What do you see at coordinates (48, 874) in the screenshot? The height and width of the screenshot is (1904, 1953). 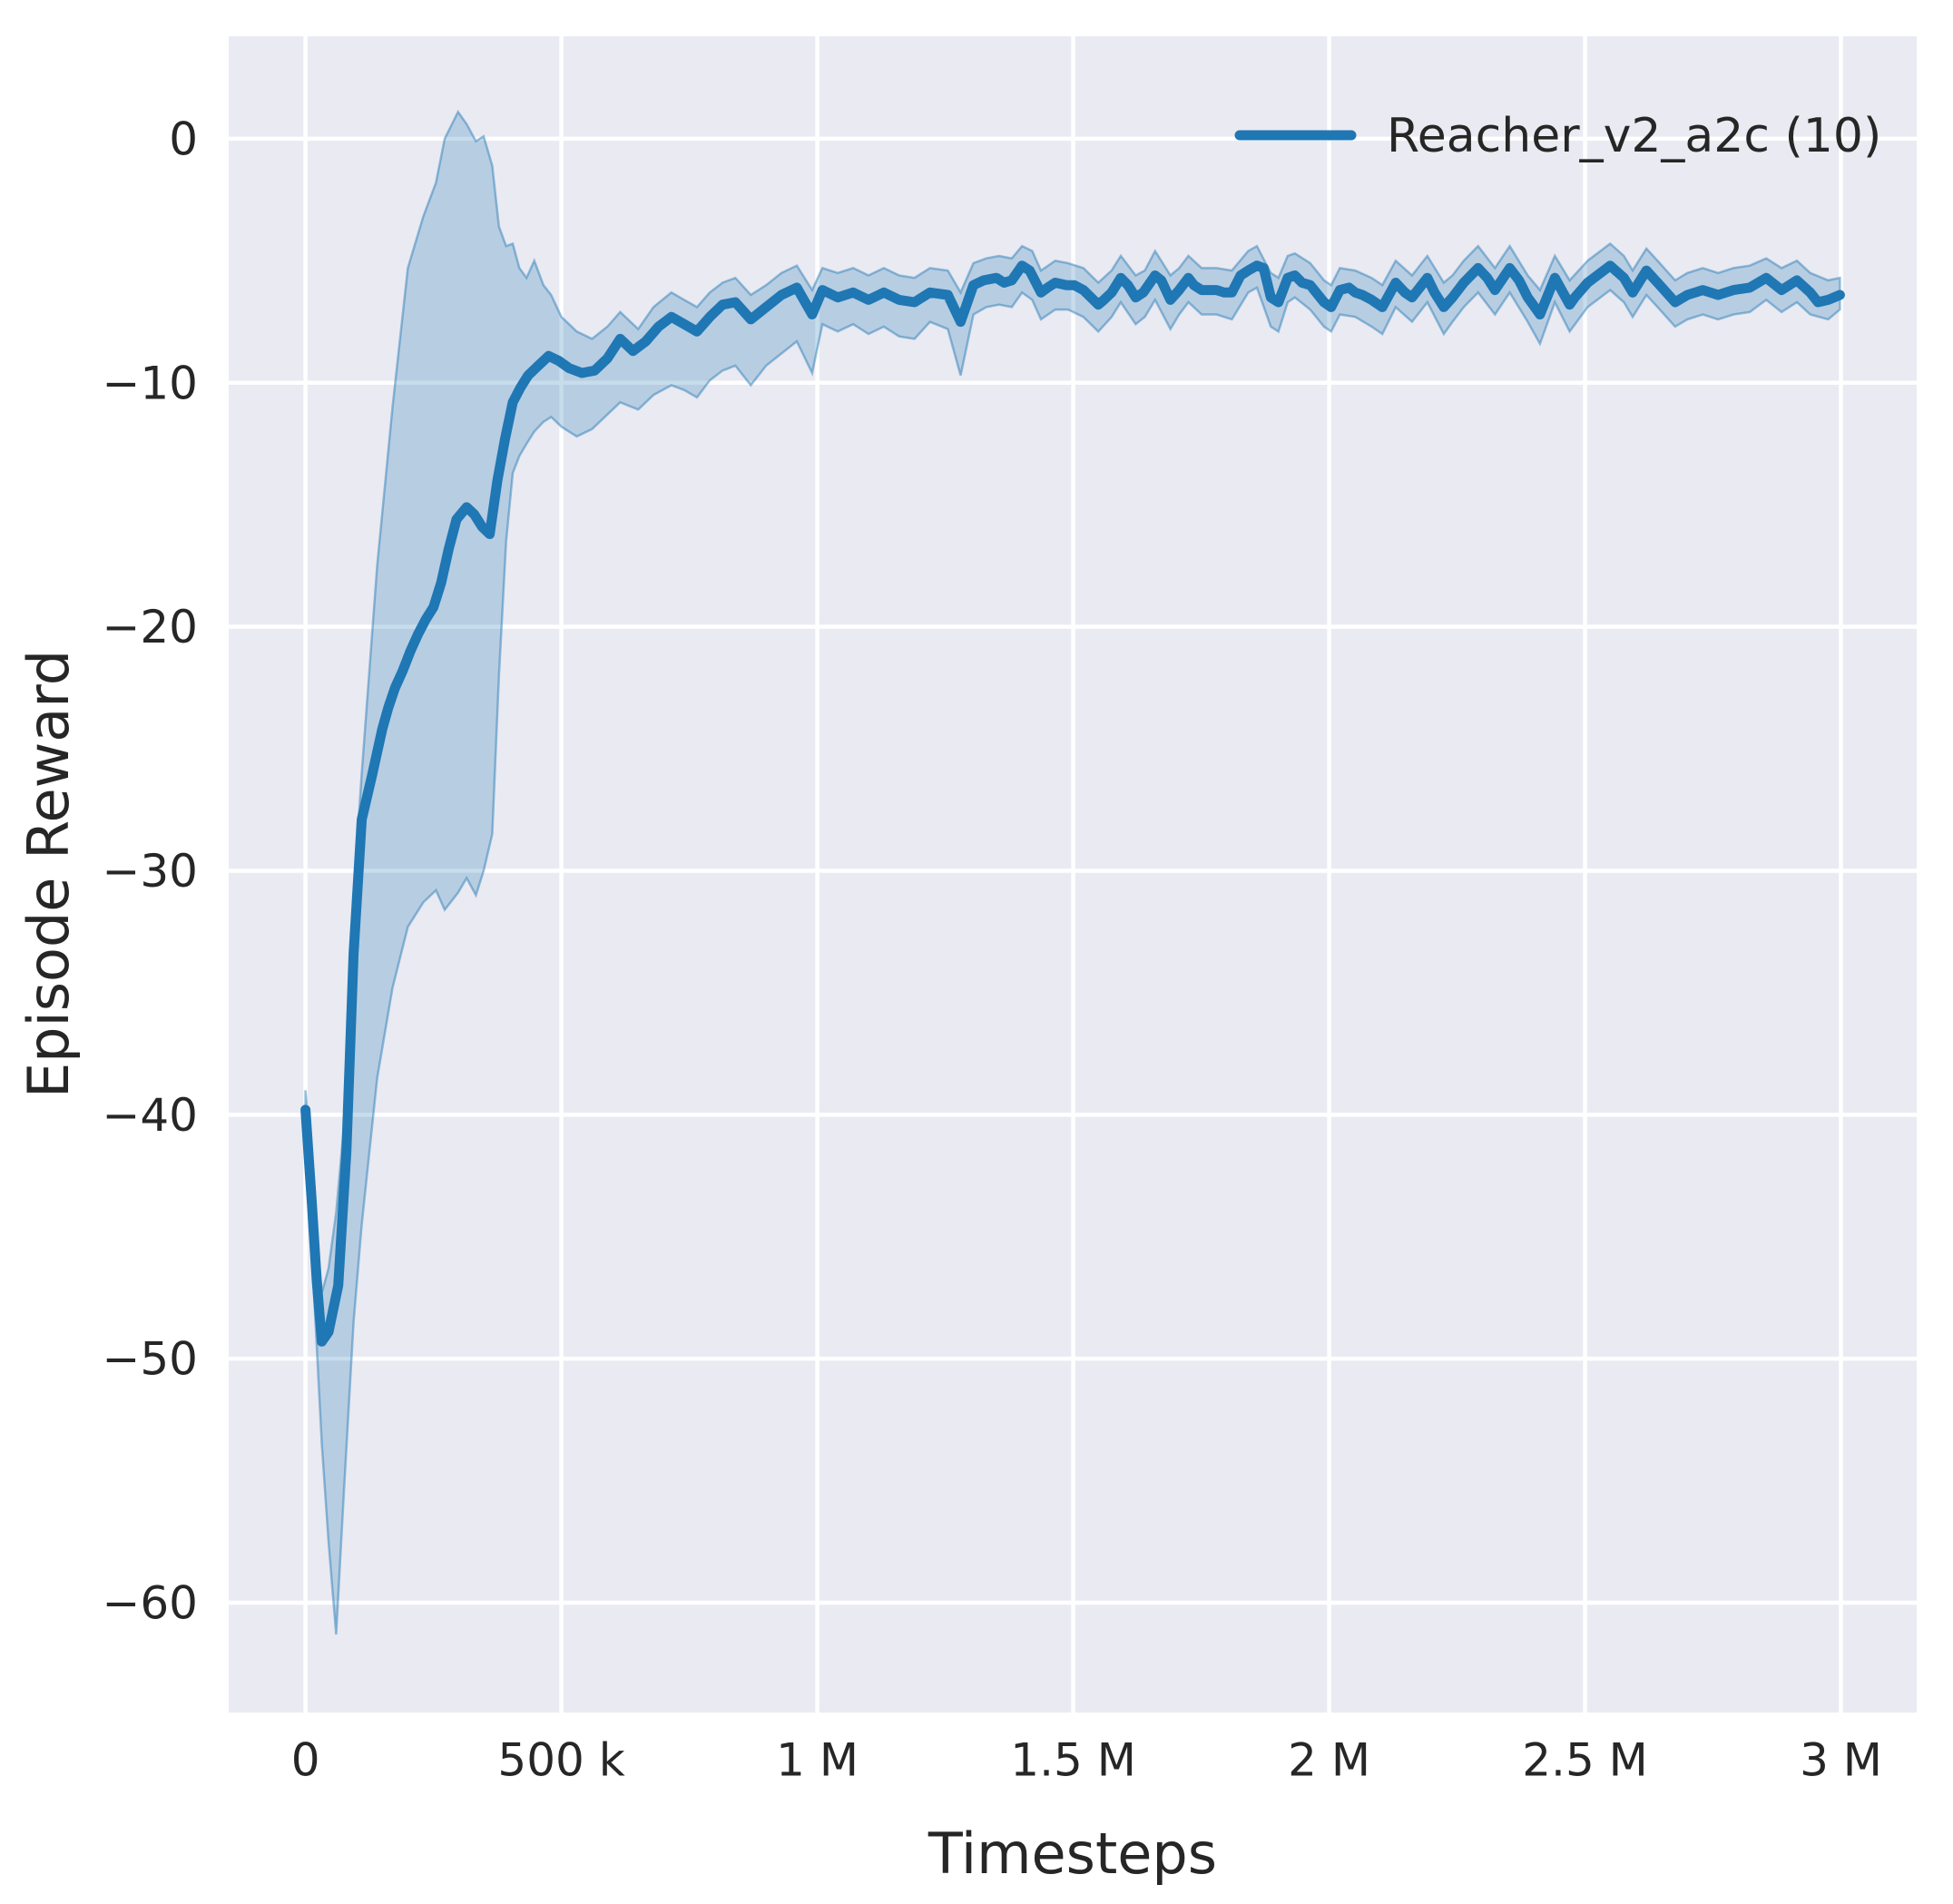 I see `y-axis-label: Episode Reward` at bounding box center [48, 874].